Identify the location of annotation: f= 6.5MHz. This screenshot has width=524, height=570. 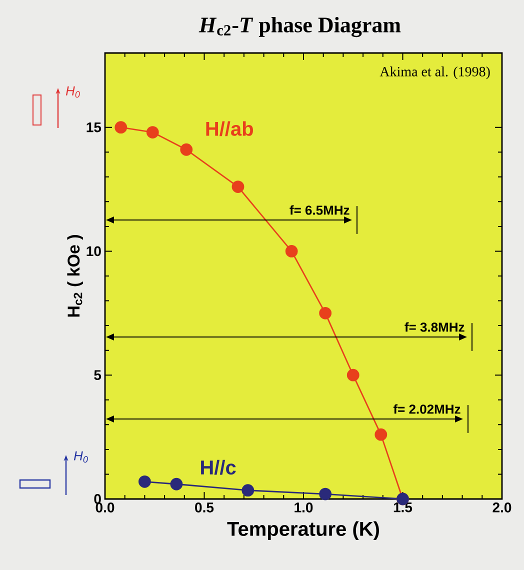
(320, 210).